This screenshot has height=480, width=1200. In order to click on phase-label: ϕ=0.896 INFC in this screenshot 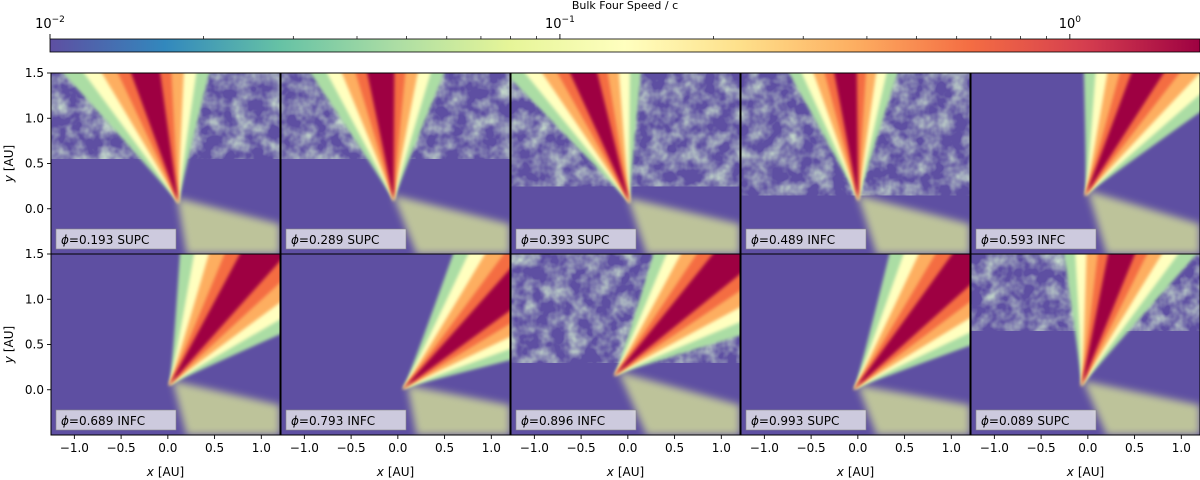, I will do `click(576, 420)`.